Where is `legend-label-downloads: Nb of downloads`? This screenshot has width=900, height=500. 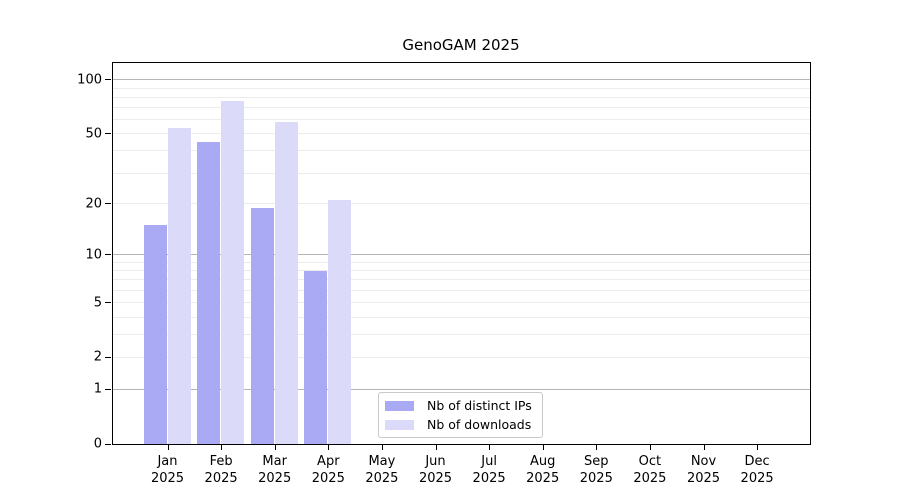
legend-label-downloads: Nb of downloads is located at coordinates (479, 424).